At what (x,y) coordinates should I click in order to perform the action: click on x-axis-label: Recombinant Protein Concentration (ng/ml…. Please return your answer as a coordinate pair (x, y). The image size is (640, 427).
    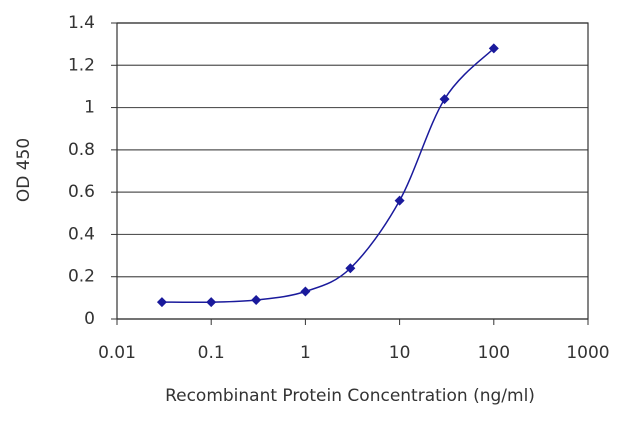
    Looking at the image, I should click on (350, 396).